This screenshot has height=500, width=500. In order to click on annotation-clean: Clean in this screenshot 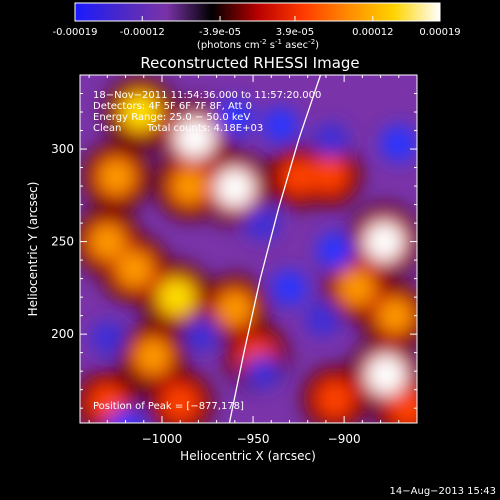, I will do `click(107, 128)`.